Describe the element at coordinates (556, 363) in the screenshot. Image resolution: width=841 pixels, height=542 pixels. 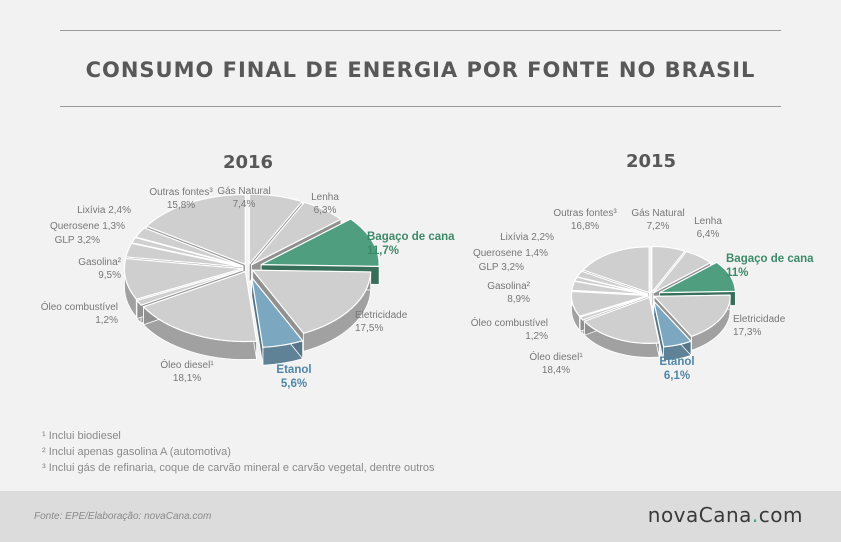
I see `slice-label: Óleo diesel¹ 18,4%` at that location.